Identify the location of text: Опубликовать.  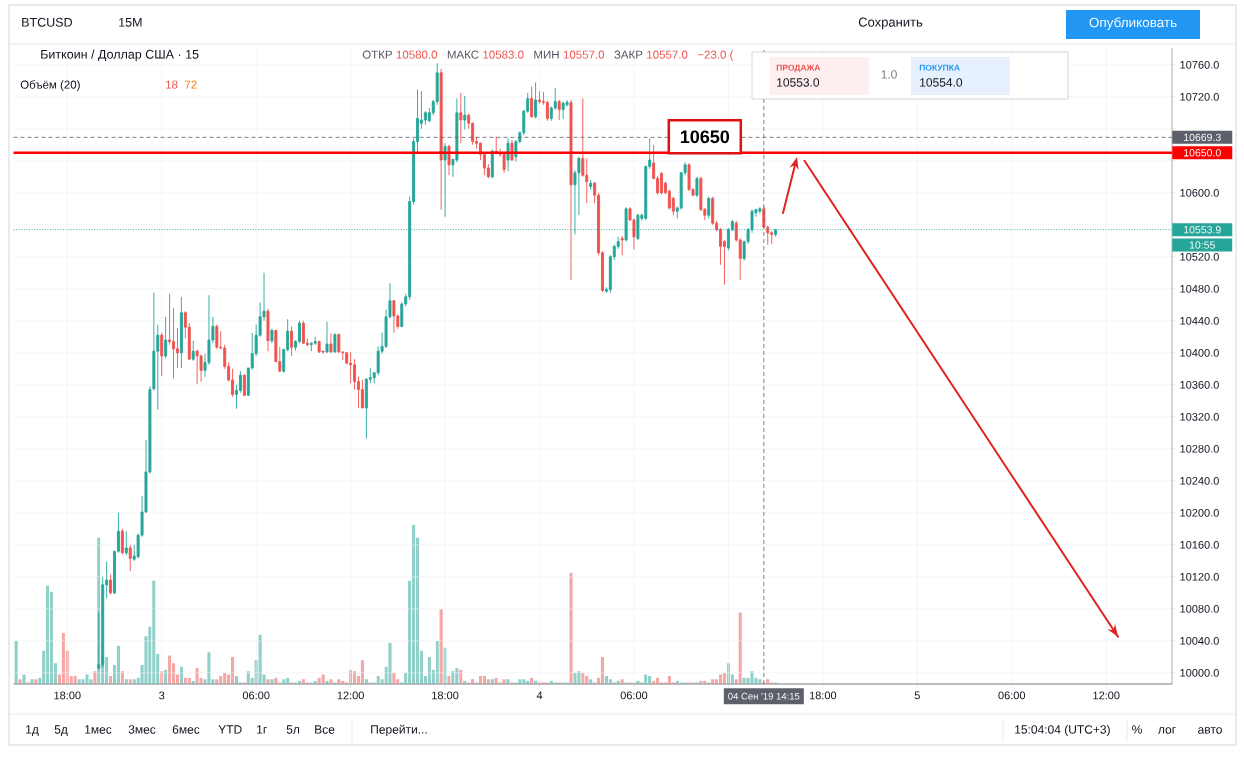
(1133, 23).